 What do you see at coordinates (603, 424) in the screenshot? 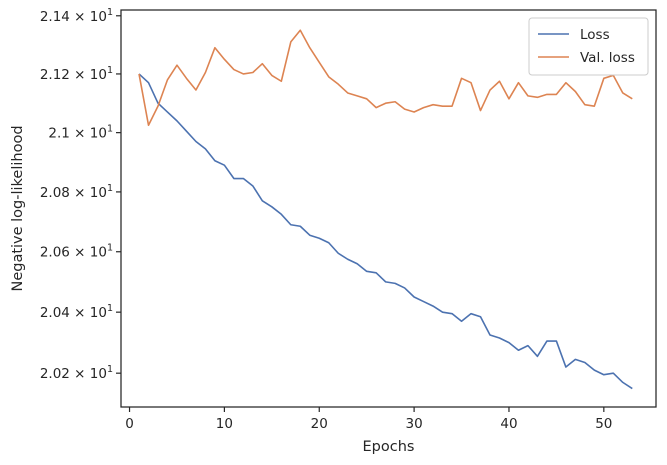
I see `x-tick-label: 50` at bounding box center [603, 424].